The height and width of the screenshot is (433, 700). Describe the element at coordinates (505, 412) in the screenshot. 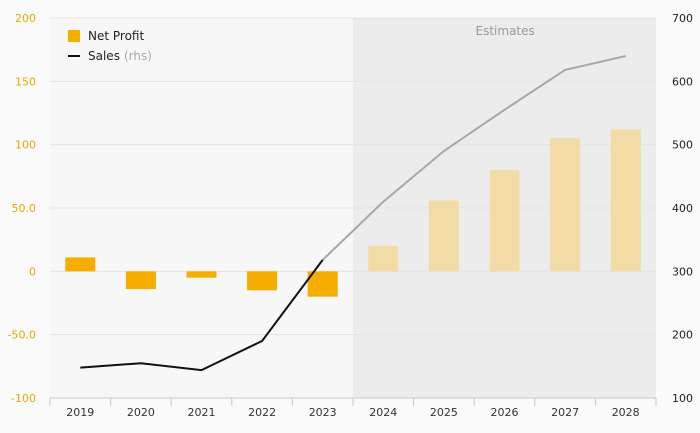

I see `x-axis-tick-label: 2026` at that location.